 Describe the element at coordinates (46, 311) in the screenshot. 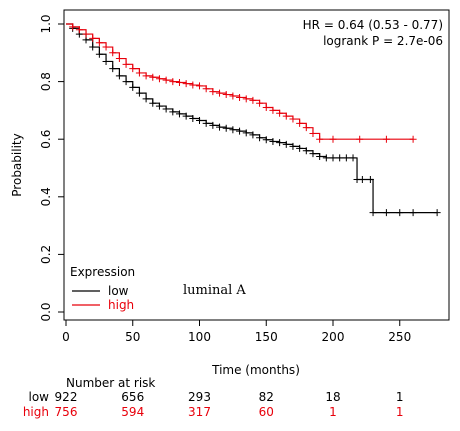

I see `y-tick-label: 0.0` at that location.